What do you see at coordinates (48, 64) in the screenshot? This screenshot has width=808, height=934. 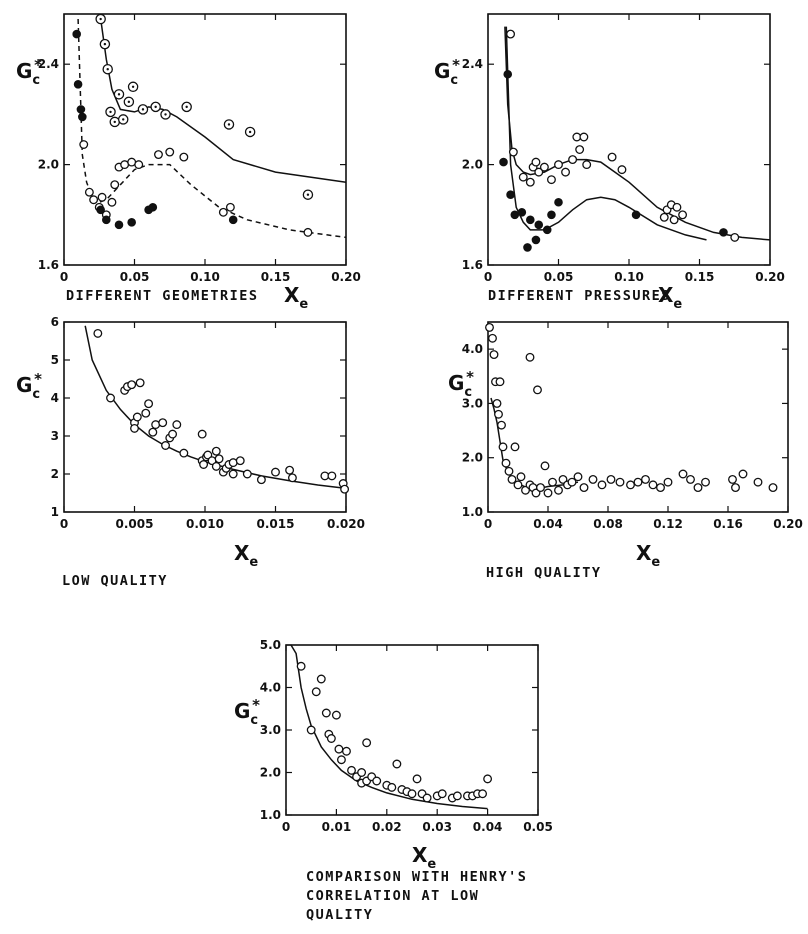 I see `y-tick-label: 2.4` at bounding box center [48, 64].